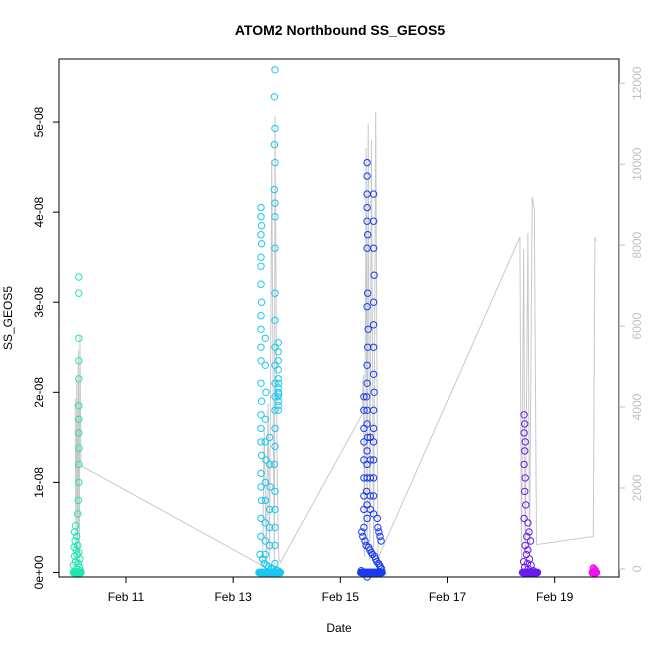 The height and width of the screenshot is (650, 650). Describe the element at coordinates (637, 325) in the screenshot. I see `y2-tick-label: 6000` at that location.